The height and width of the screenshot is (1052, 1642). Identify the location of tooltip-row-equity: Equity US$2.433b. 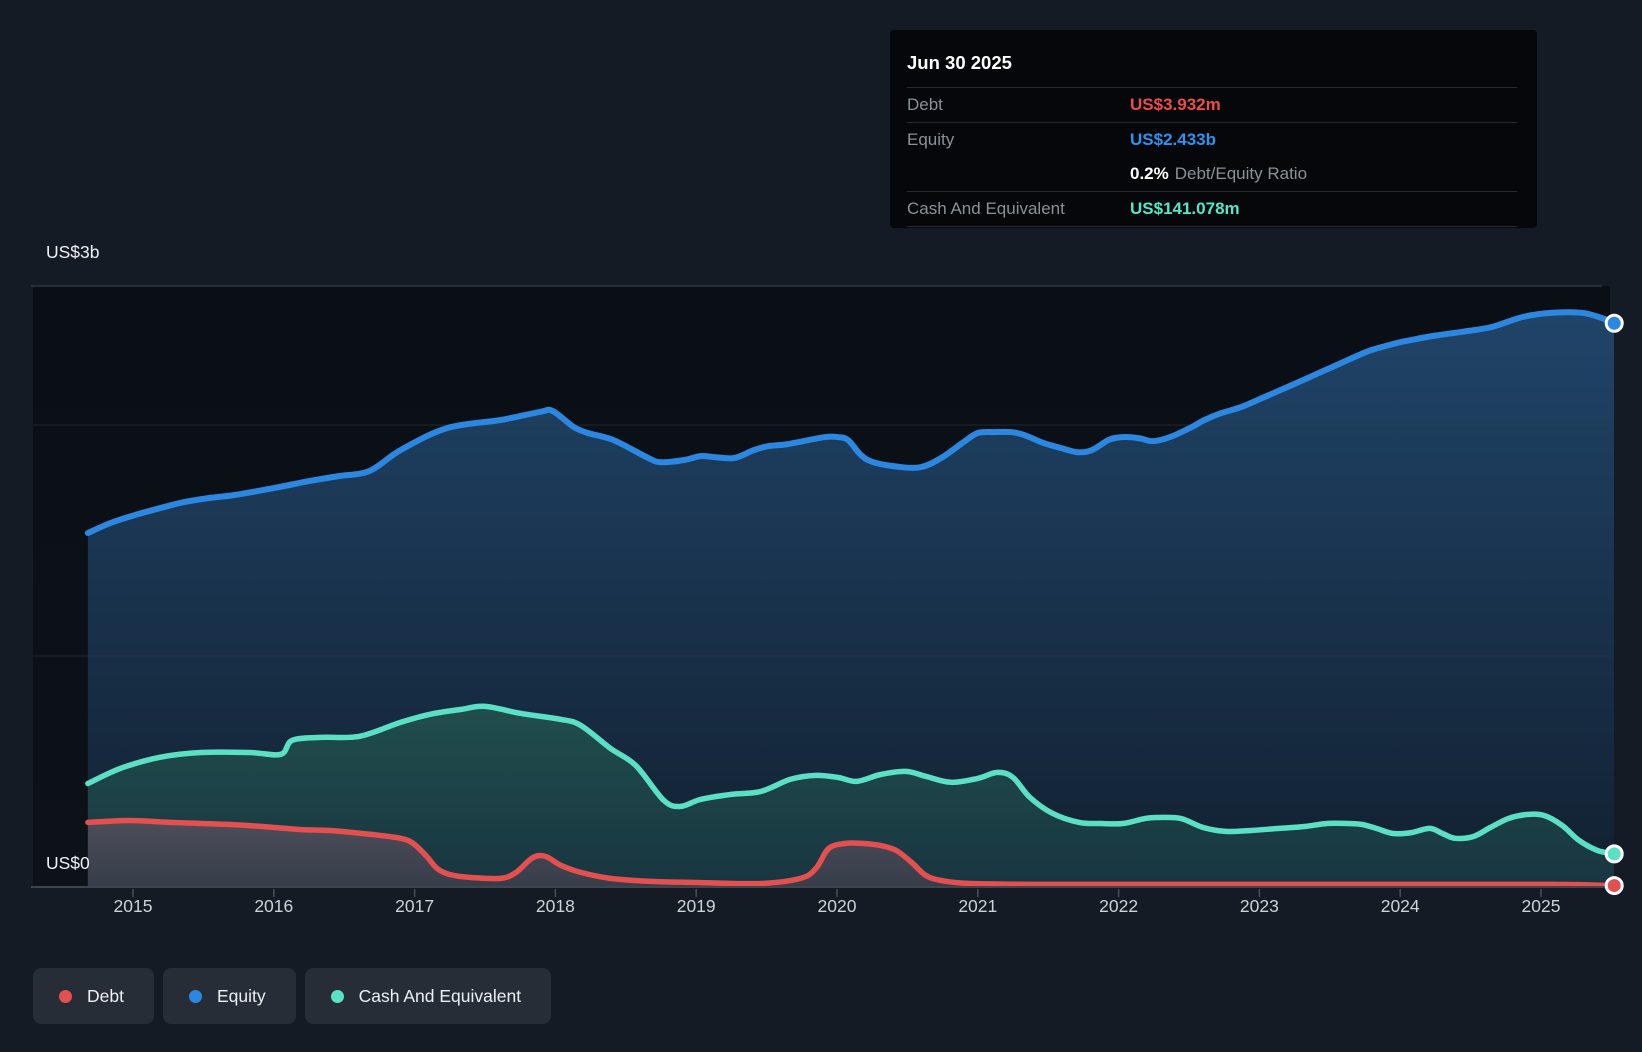
(1212, 140).